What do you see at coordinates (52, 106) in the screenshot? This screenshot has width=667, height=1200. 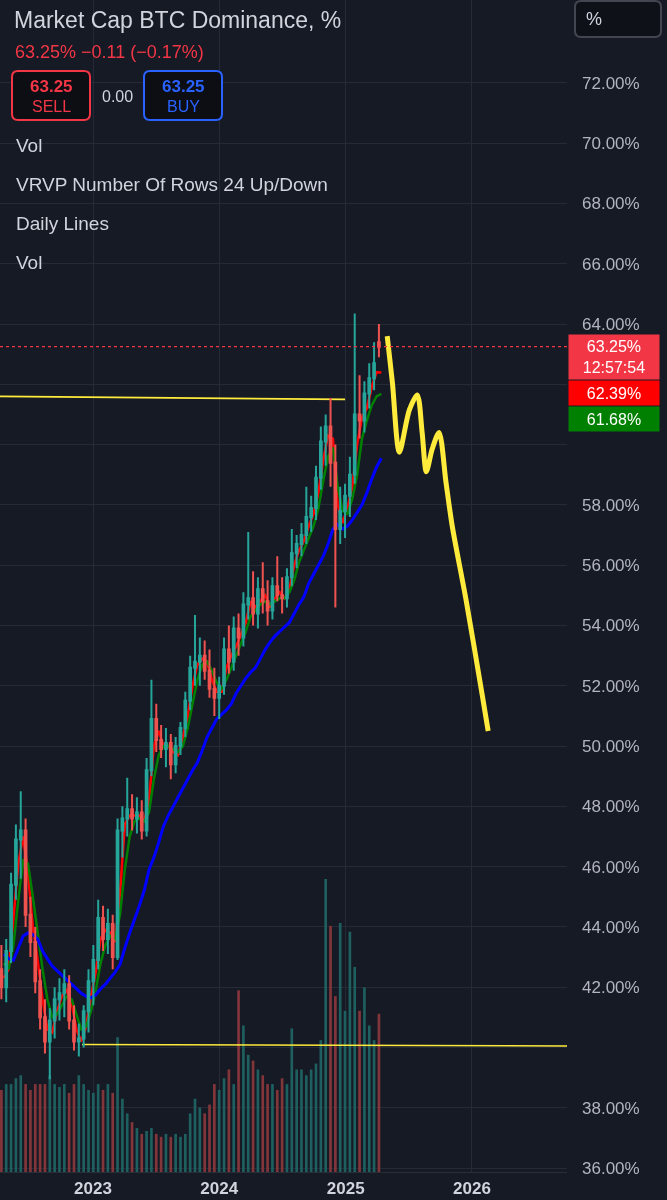 I see `annotation: SELL` at bounding box center [52, 106].